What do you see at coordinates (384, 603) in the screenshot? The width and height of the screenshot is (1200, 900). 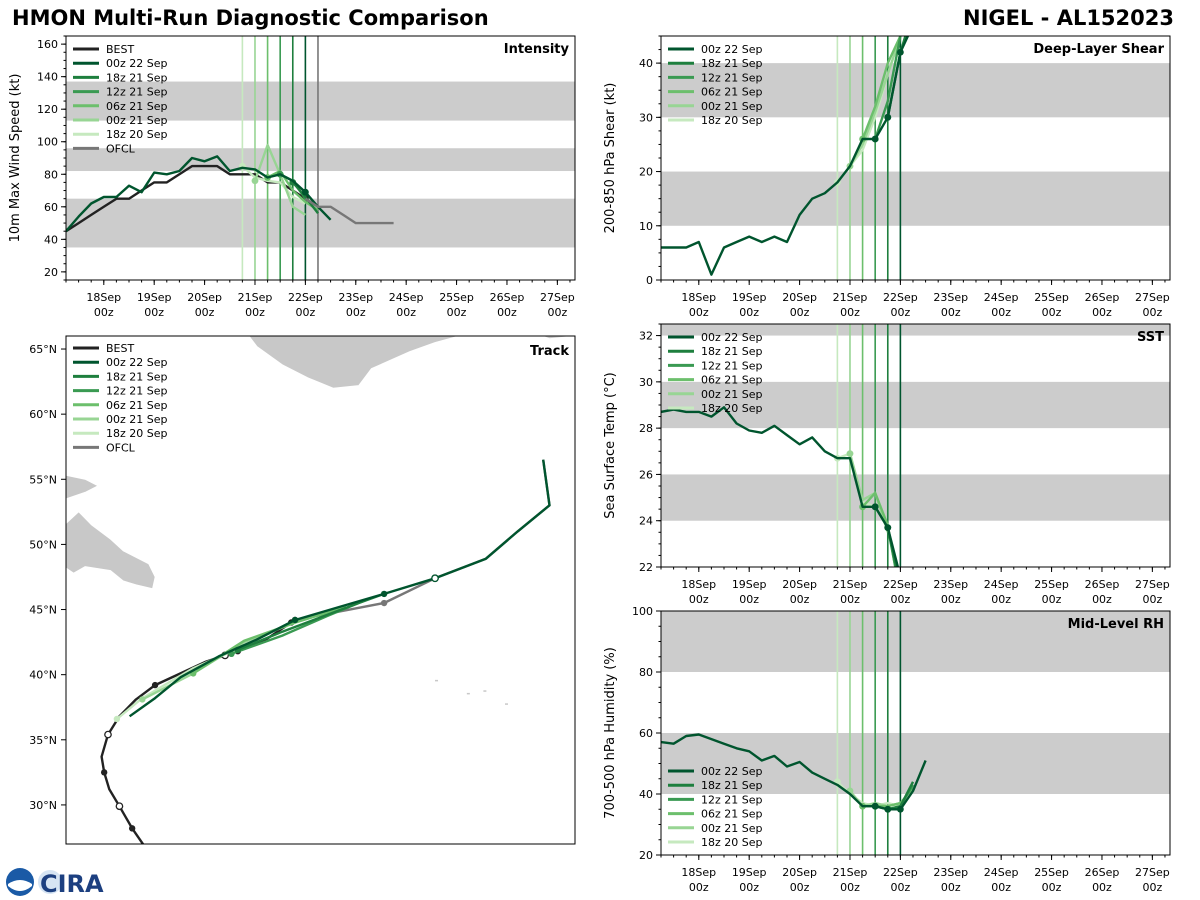 I see `track-point-ofcl` at bounding box center [384, 603].